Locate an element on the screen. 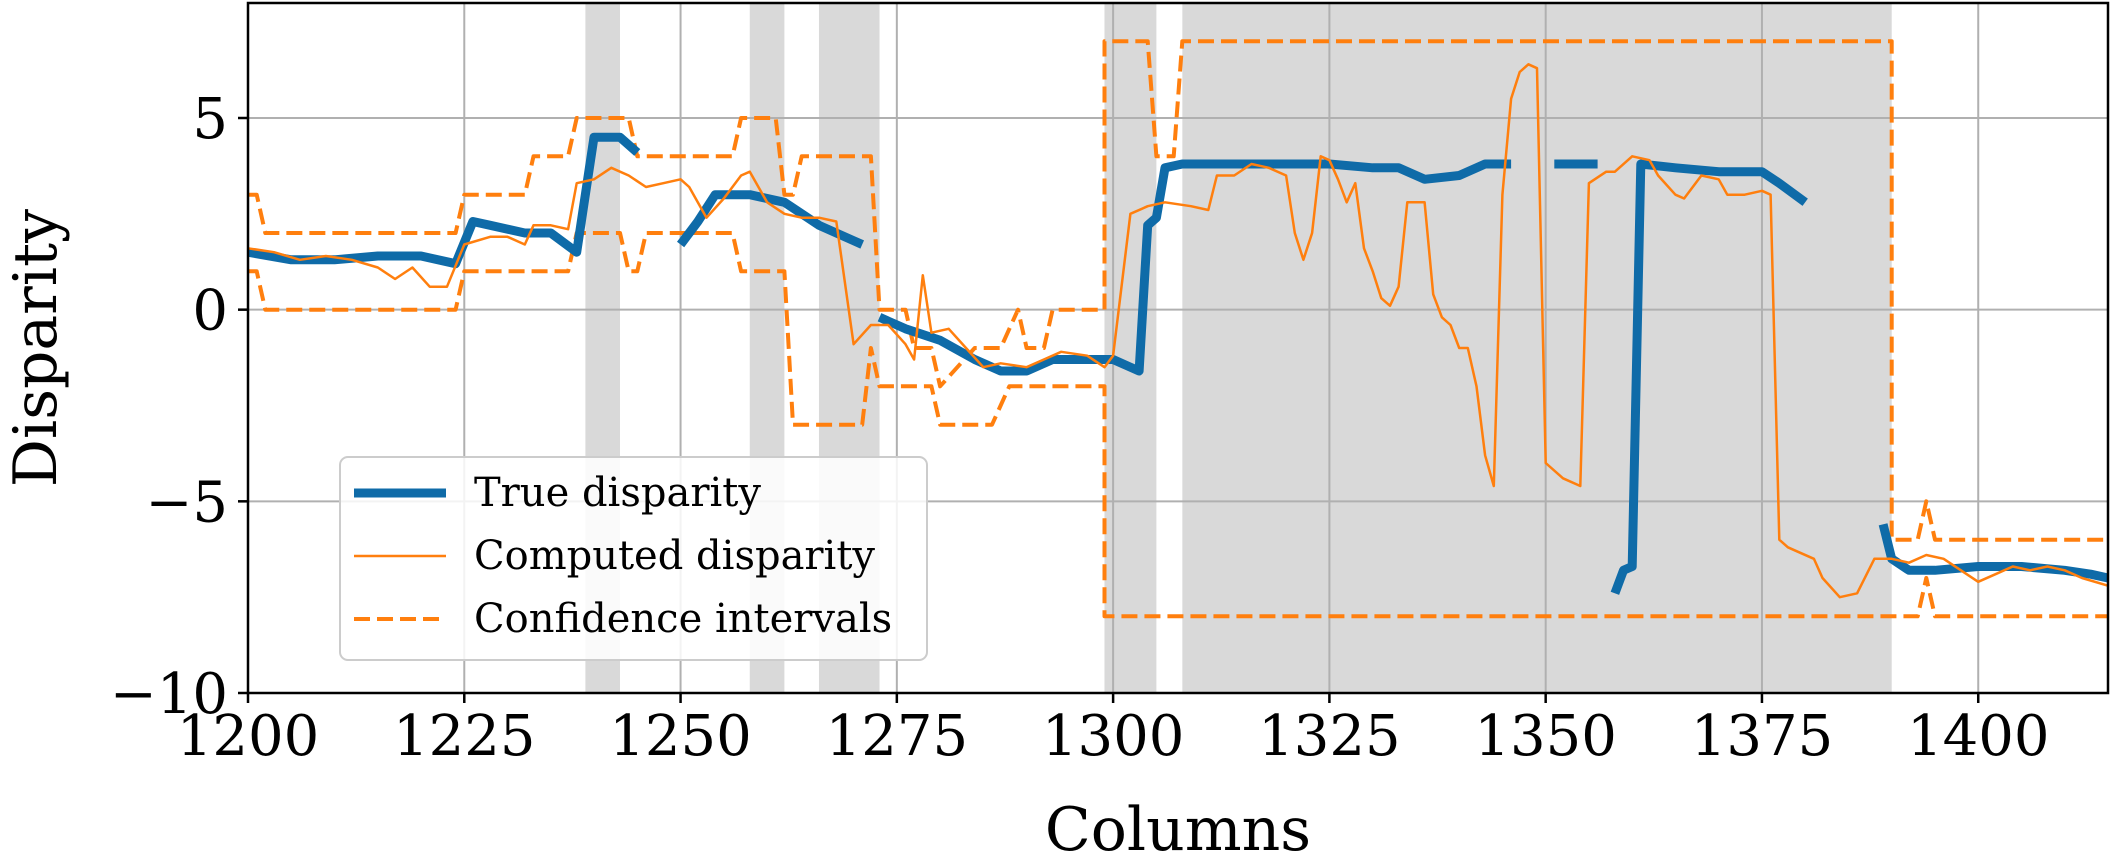  legend-label-2: Confidence intervals is located at coordinates (683, 619).